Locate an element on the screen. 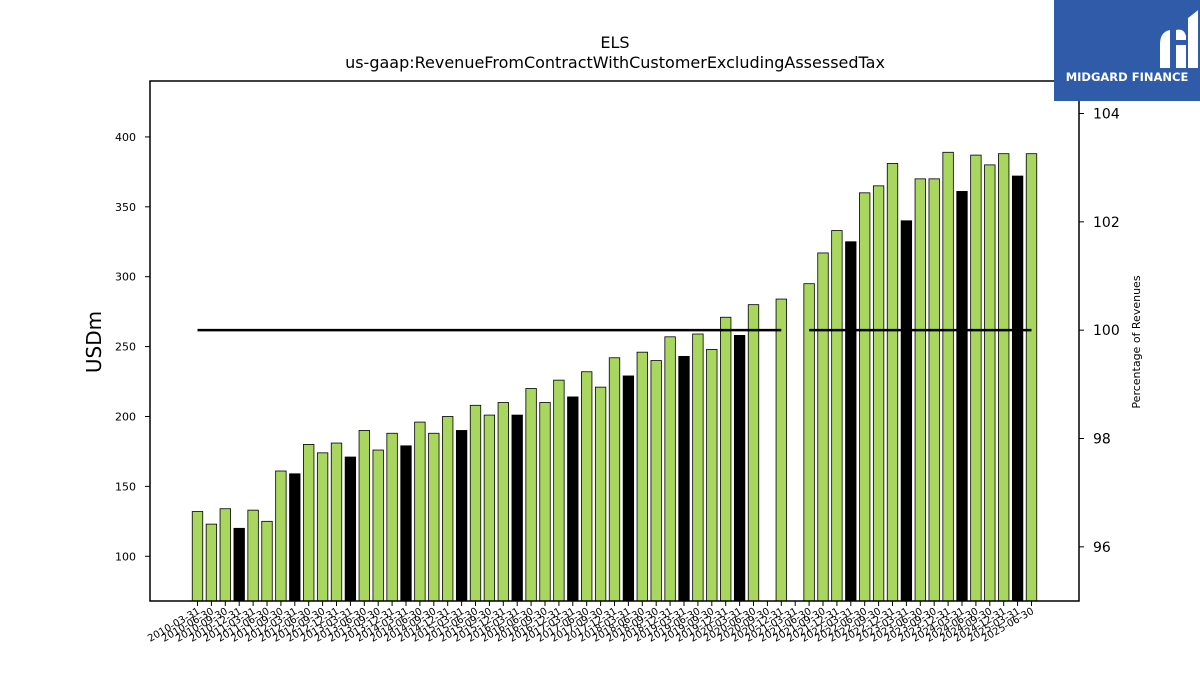 This screenshot has width=1200, height=675. y2-tick-label: 104 is located at coordinates (1106, 115).